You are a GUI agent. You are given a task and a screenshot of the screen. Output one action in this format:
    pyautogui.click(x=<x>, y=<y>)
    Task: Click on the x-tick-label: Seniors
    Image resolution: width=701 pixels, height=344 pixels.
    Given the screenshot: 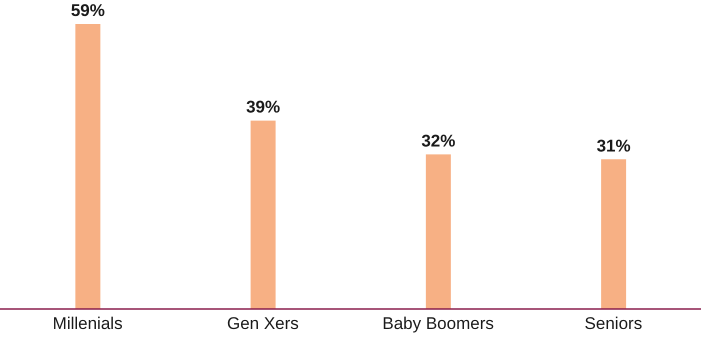 What is the action you would take?
    pyautogui.click(x=613, y=324)
    